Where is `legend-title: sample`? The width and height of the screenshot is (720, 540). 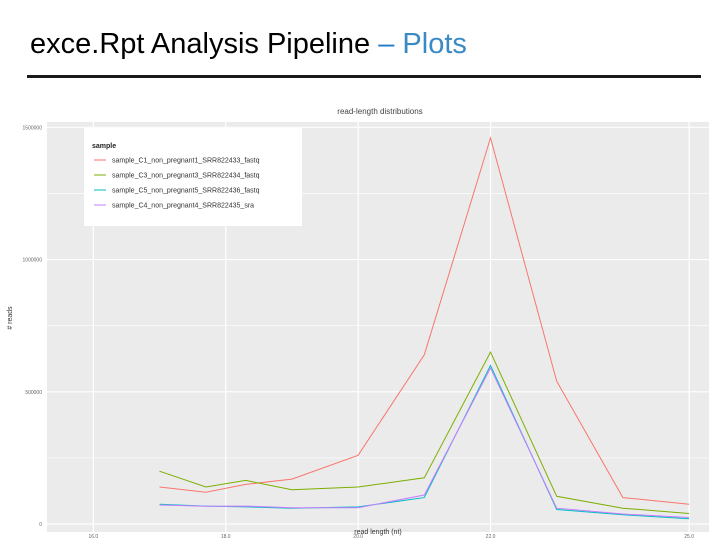 legend-title: sample is located at coordinates (104, 146).